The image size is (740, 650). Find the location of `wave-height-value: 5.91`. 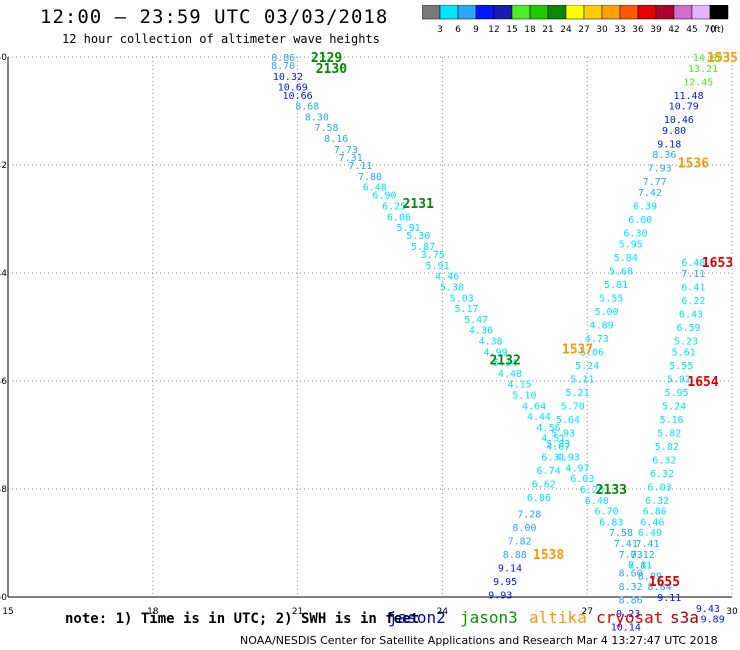

wave-height-value: 5.91 is located at coordinates (409, 228).